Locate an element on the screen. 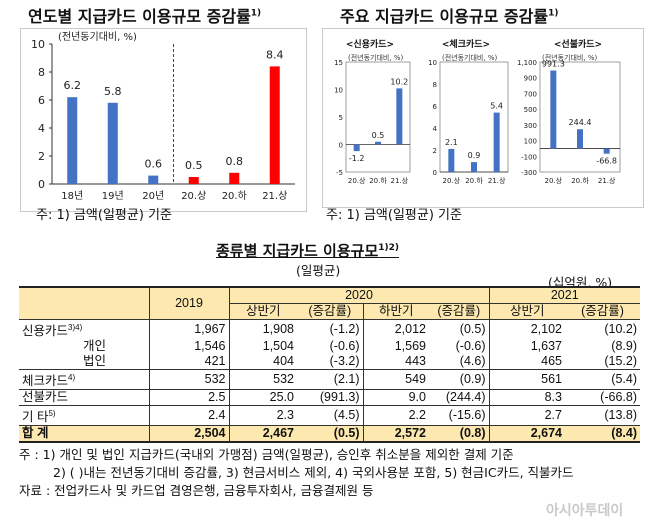 This screenshot has height=521, width=658. left-chart-title-text: 연도별 지급카드 이용규모 증감률 is located at coordinates (139, 16).